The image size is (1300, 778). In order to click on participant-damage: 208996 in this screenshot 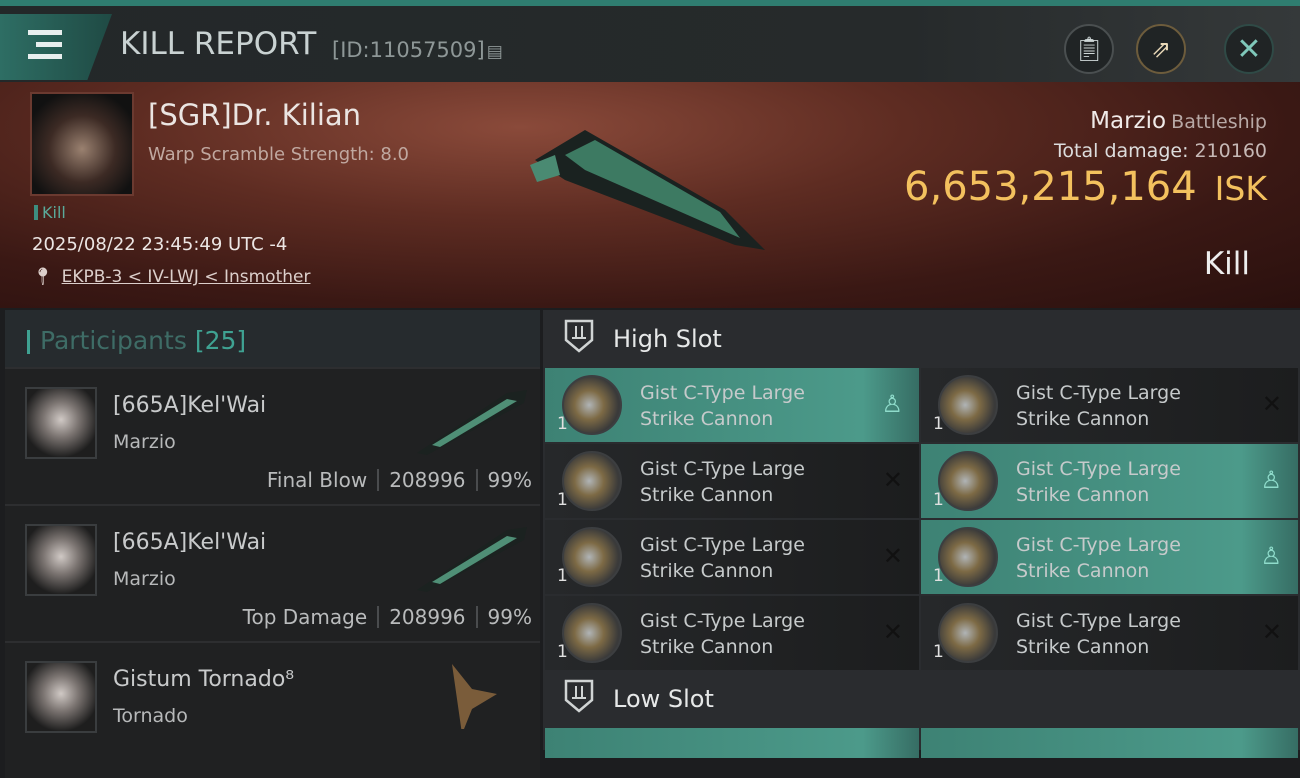, I will do `click(427, 480)`.